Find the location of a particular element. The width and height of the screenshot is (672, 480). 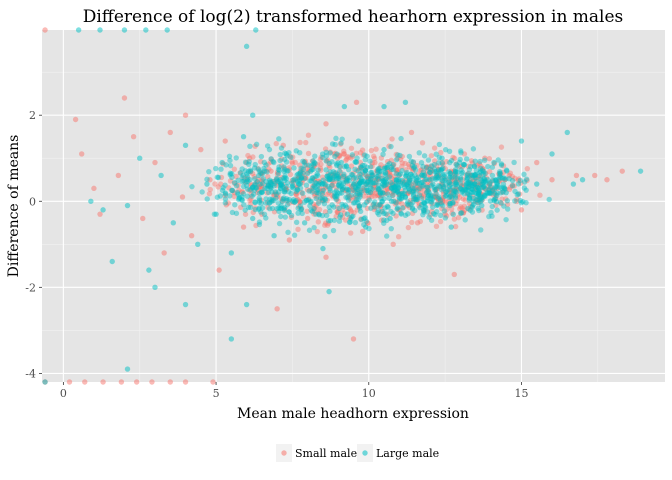

y-tick-label: 2 is located at coordinates (32, 115).